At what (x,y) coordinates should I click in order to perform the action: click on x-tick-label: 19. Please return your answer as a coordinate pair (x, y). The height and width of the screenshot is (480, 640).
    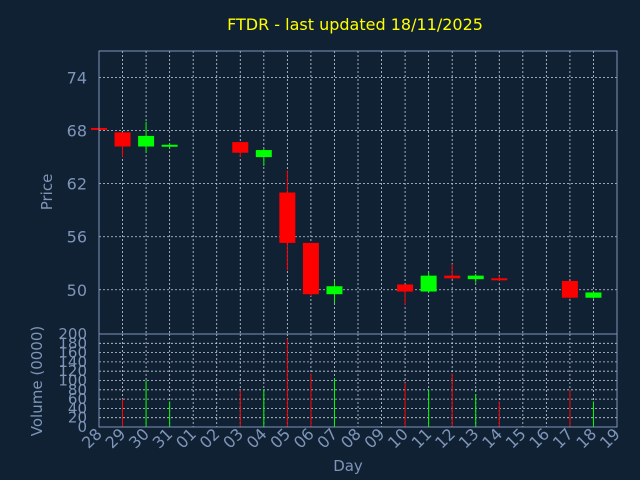
    Looking at the image, I should click on (610, 438).